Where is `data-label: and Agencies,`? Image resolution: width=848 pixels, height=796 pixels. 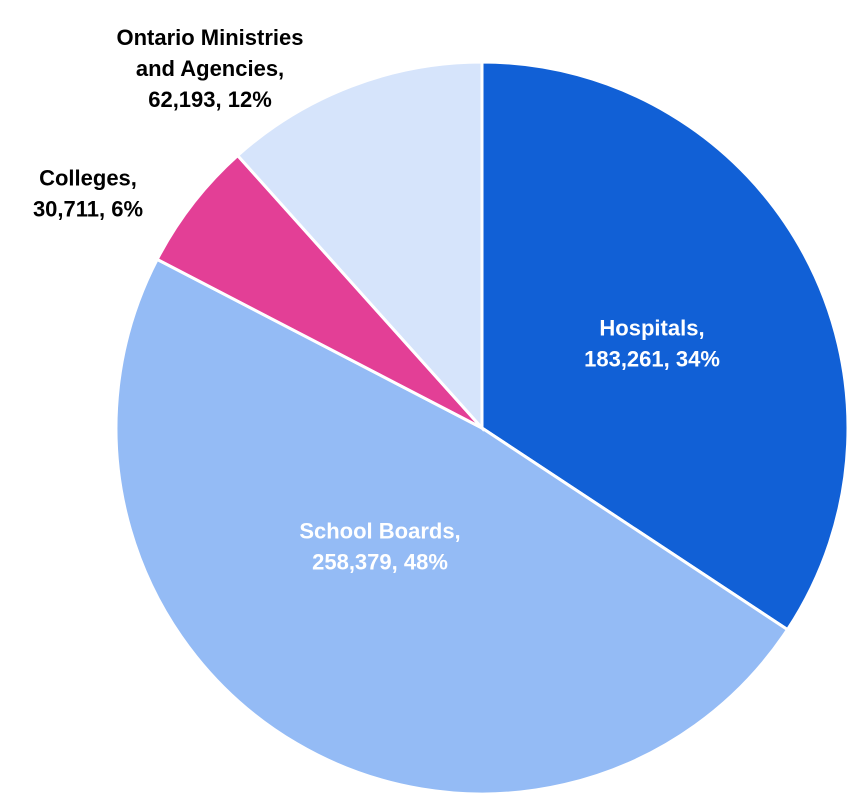 data-label: and Agencies, is located at coordinates (210, 68).